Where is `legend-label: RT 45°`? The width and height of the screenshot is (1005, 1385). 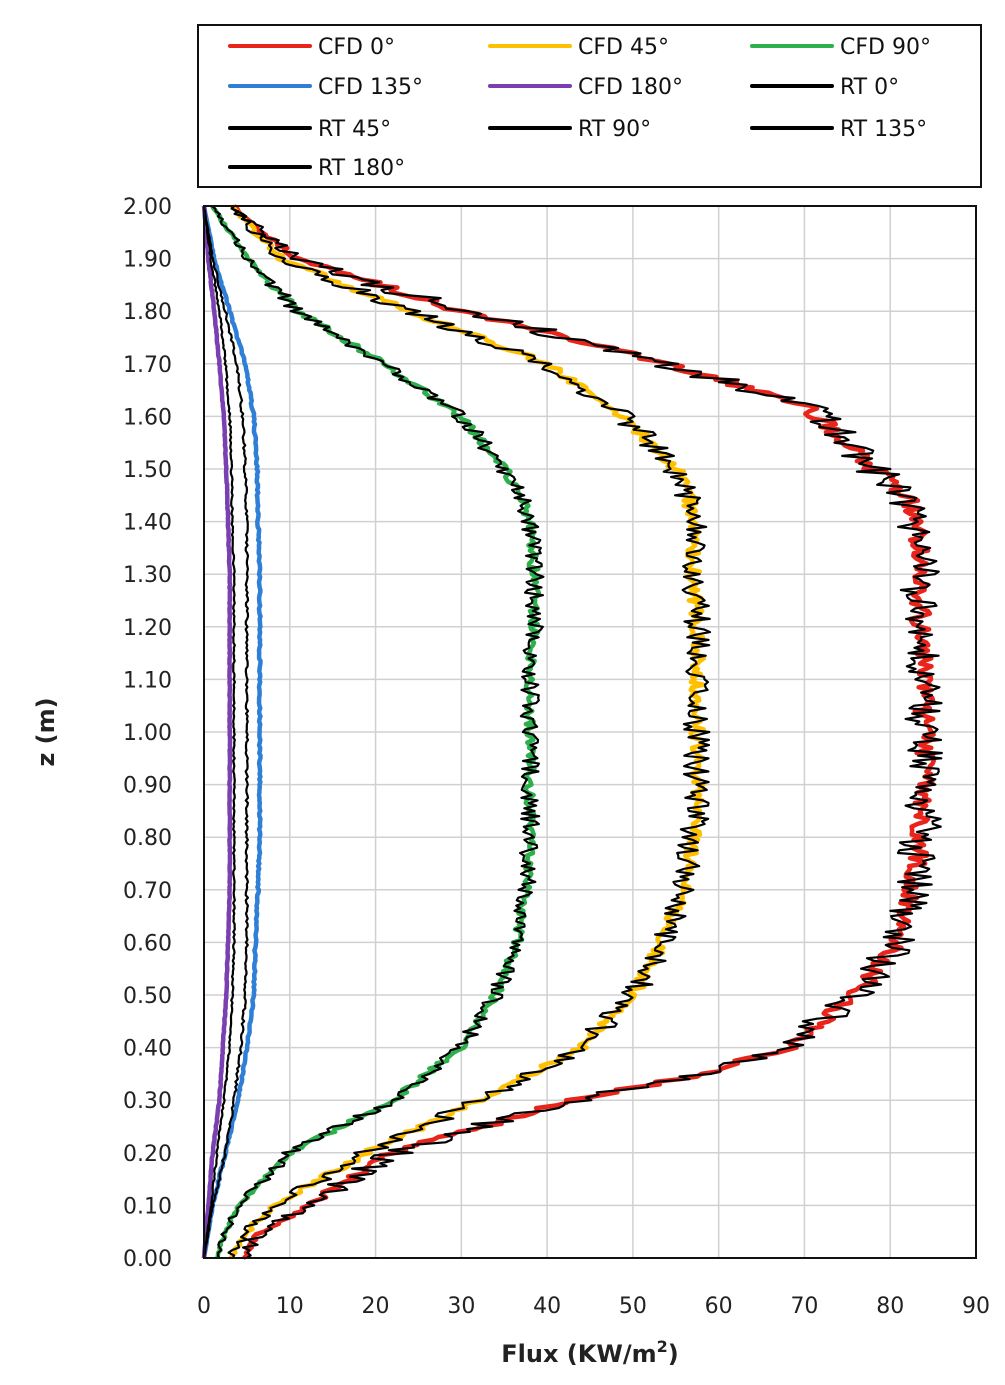
legend-label: RT 45° is located at coordinates (354, 129).